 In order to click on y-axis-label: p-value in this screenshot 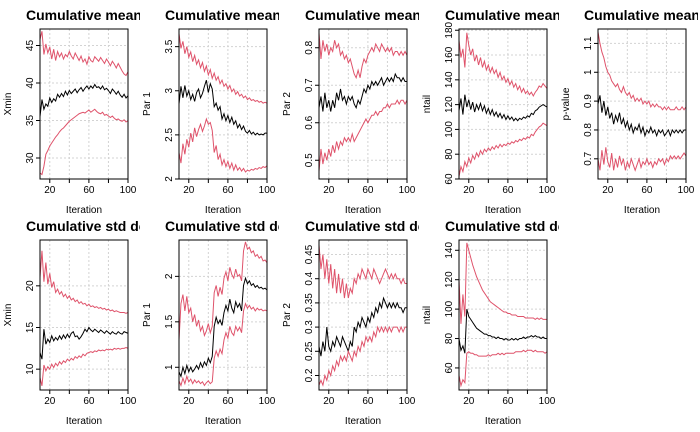, I will do `click(566, 103)`.